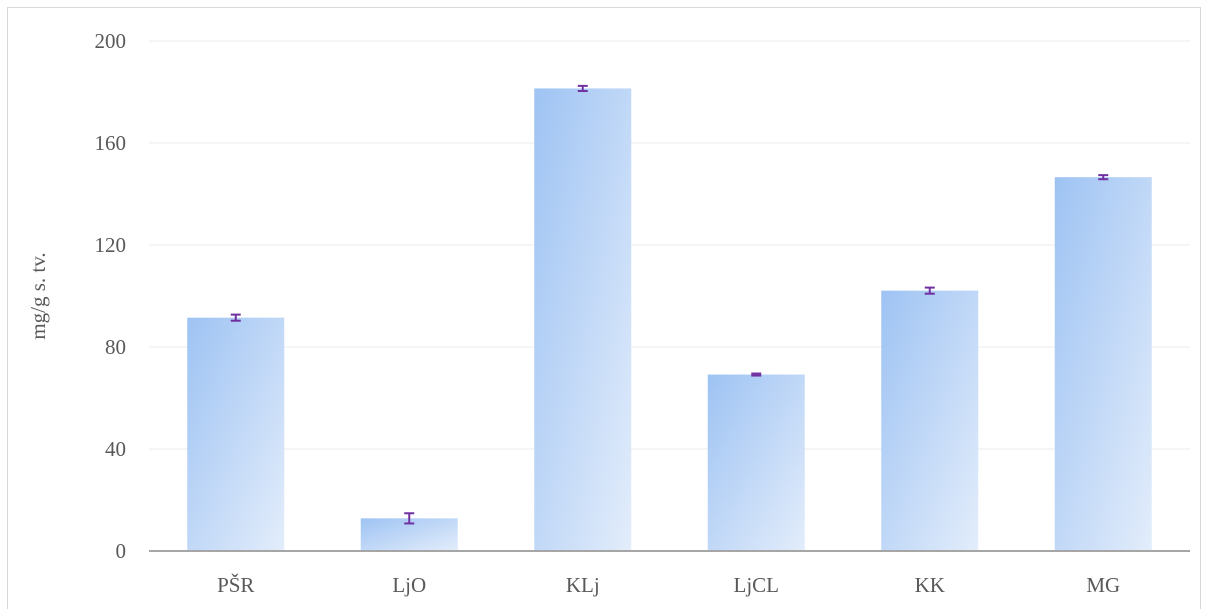 The height and width of the screenshot is (609, 1208). What do you see at coordinates (409, 518) in the screenshot?
I see `error-bar-LjO` at bounding box center [409, 518].